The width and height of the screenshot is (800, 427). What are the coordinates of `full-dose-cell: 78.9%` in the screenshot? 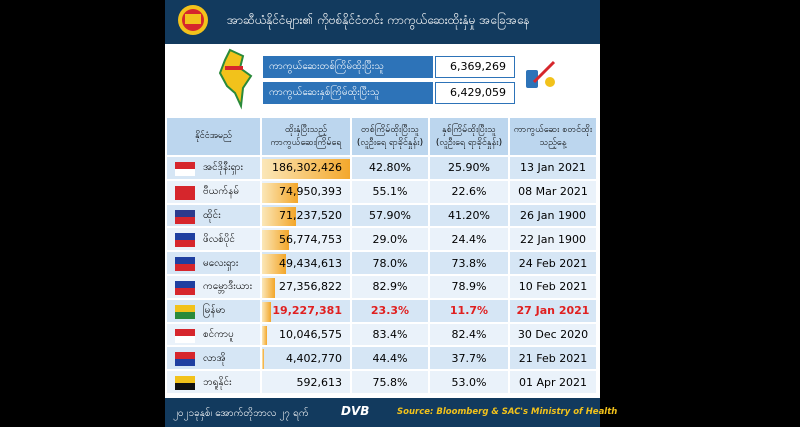 It's located at (470, 288).